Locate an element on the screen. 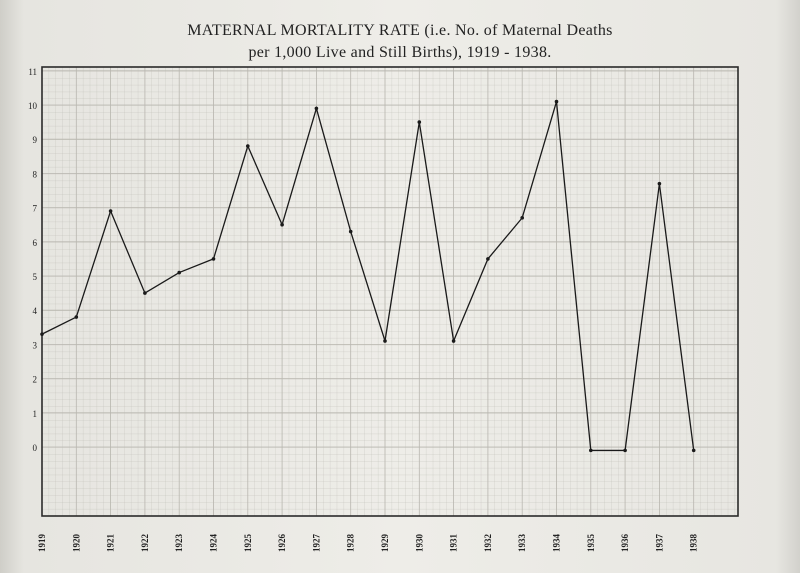  x-tick-label: 1923 is located at coordinates (179, 543).